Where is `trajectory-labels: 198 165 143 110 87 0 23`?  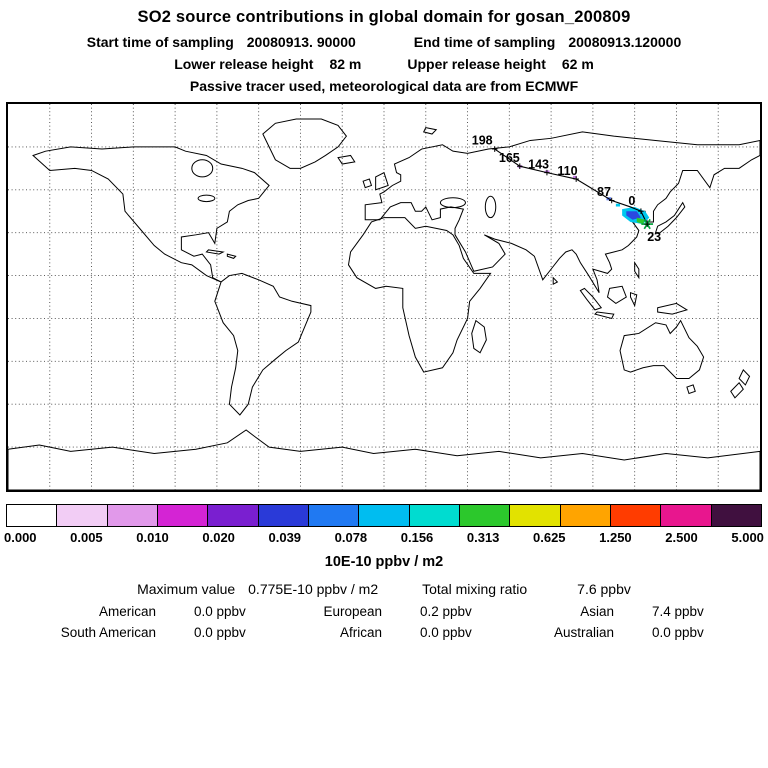 trajectory-labels: 198 165 143 110 87 0 23 is located at coordinates (566, 189).